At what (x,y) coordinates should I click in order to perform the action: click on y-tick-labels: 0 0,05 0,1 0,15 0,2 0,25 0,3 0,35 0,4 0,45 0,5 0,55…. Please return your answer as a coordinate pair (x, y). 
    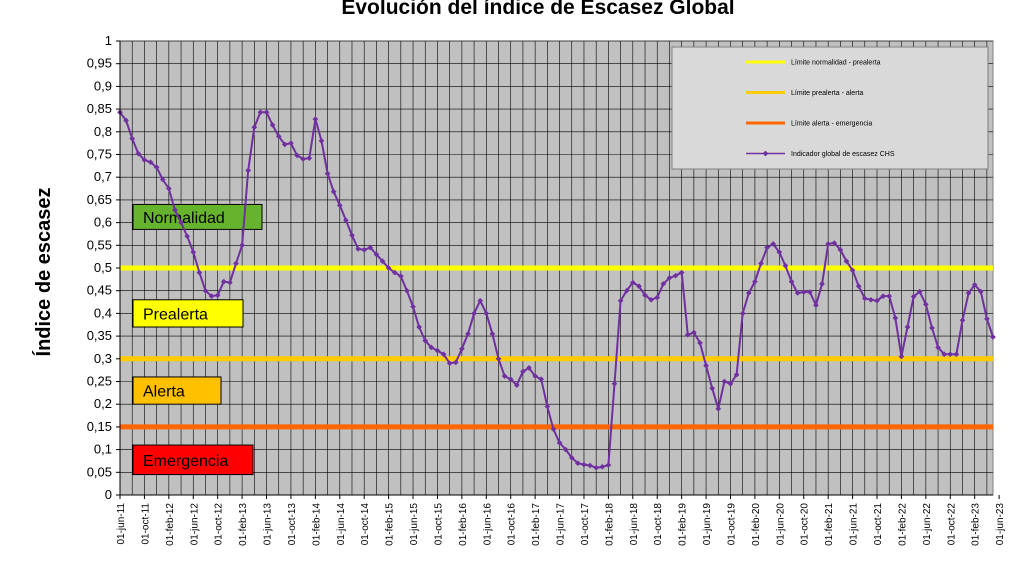
    Looking at the image, I should click on (99, 267).